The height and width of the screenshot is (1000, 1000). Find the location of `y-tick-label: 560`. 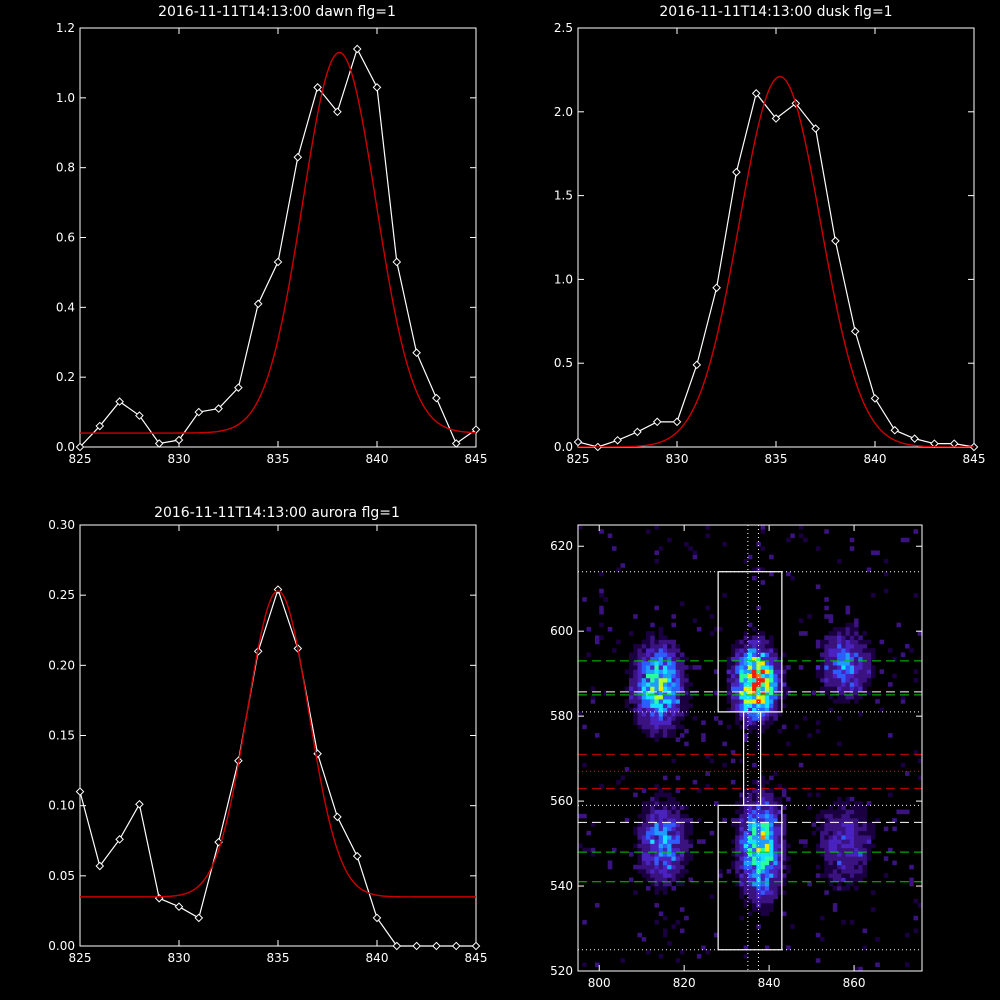

y-tick-label: 560 is located at coordinates (561, 801).